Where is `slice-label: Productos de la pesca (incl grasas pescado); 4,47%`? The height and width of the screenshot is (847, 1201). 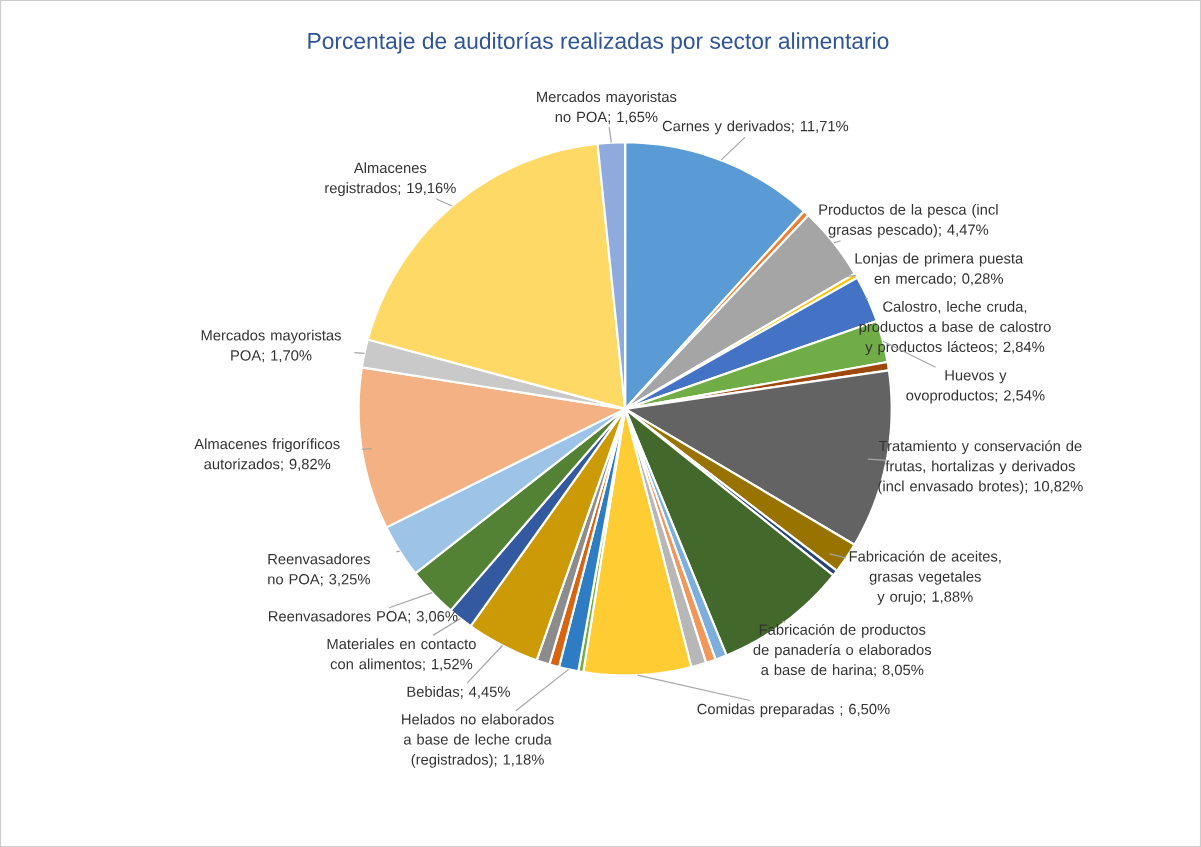 slice-label: Productos de la pesca (incl grasas pescado); 4,47% is located at coordinates (908, 220).